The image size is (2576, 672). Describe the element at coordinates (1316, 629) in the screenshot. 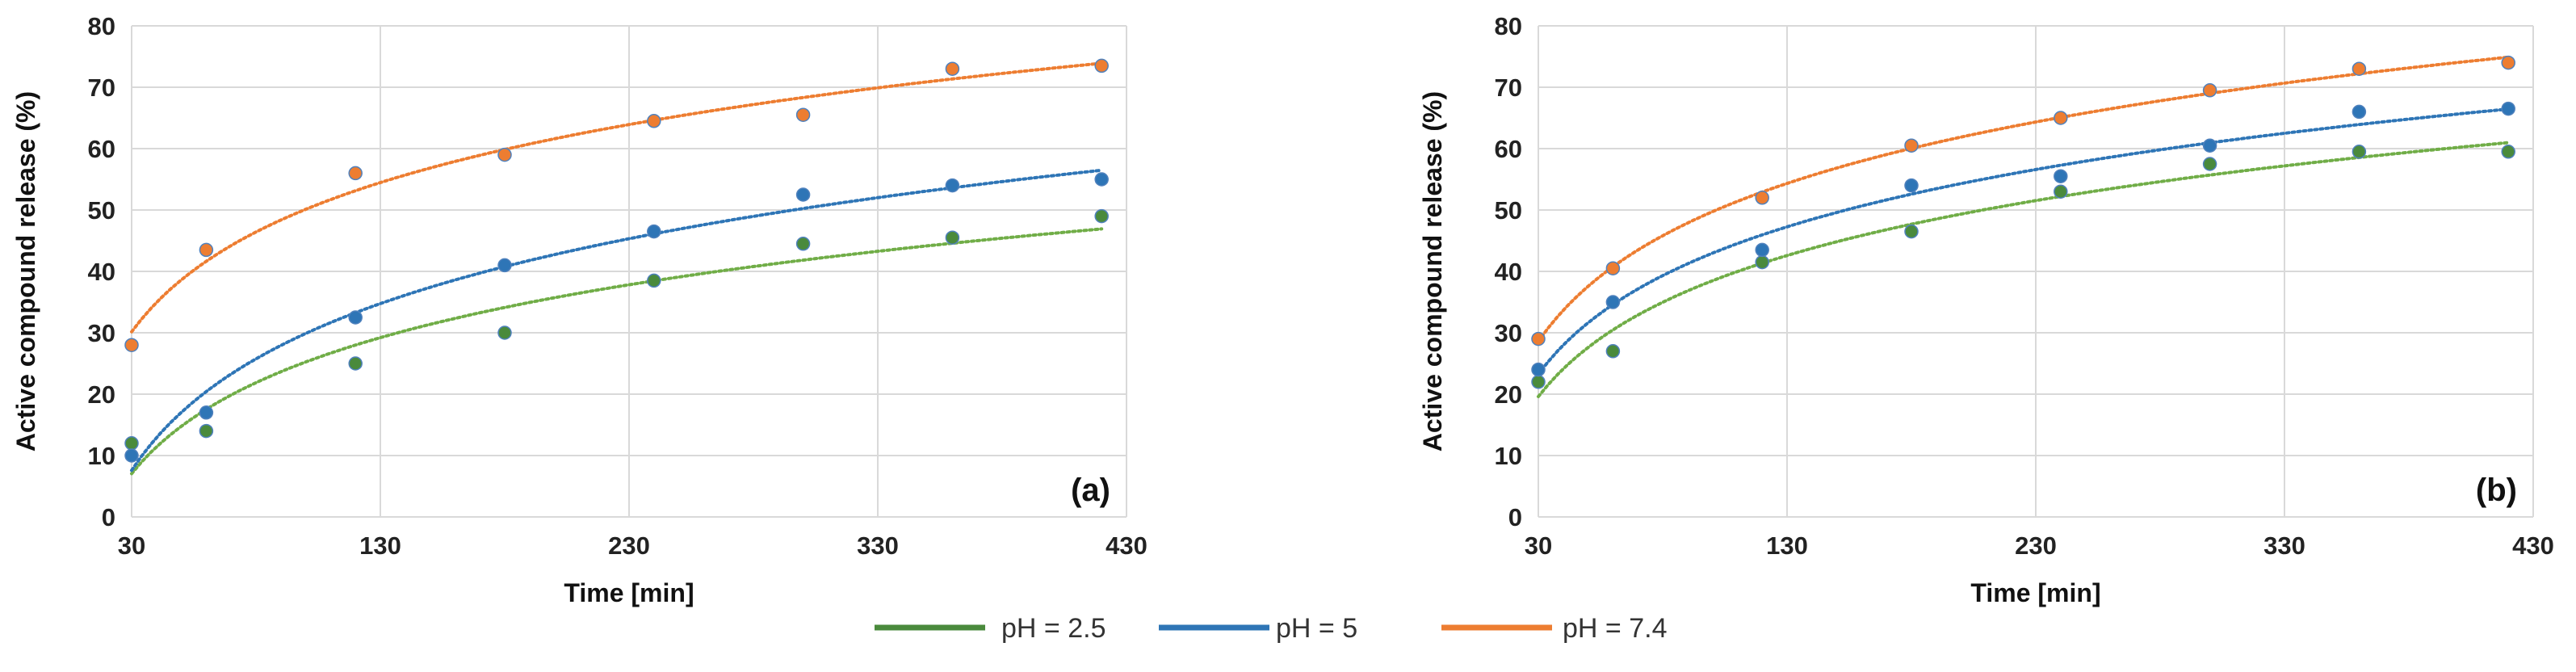

I see `legend-label: pH = 5` at that location.